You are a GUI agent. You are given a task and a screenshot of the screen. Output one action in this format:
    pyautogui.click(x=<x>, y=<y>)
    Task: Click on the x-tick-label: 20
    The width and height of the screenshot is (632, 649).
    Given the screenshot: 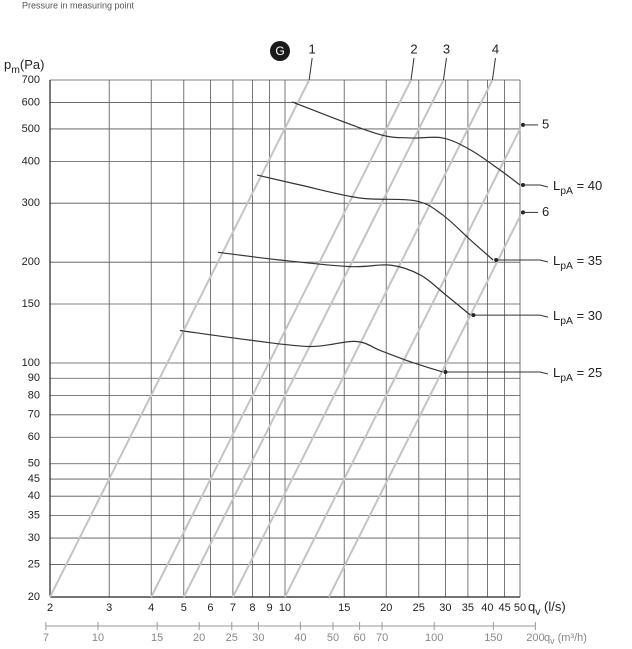 What is the action you would take?
    pyautogui.click(x=386, y=608)
    